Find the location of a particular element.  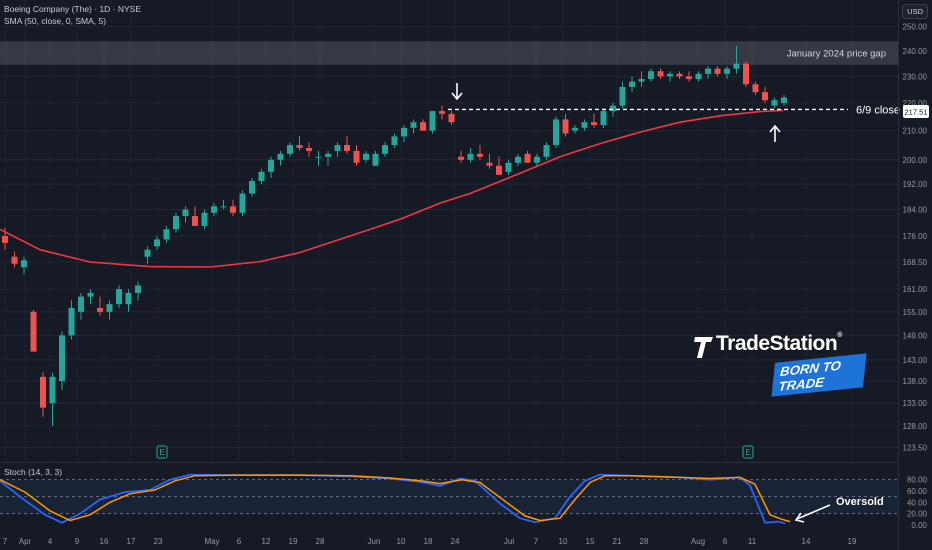

sma-legend: SMA (50, close, 0, SMA, 5) is located at coordinates (55, 21).